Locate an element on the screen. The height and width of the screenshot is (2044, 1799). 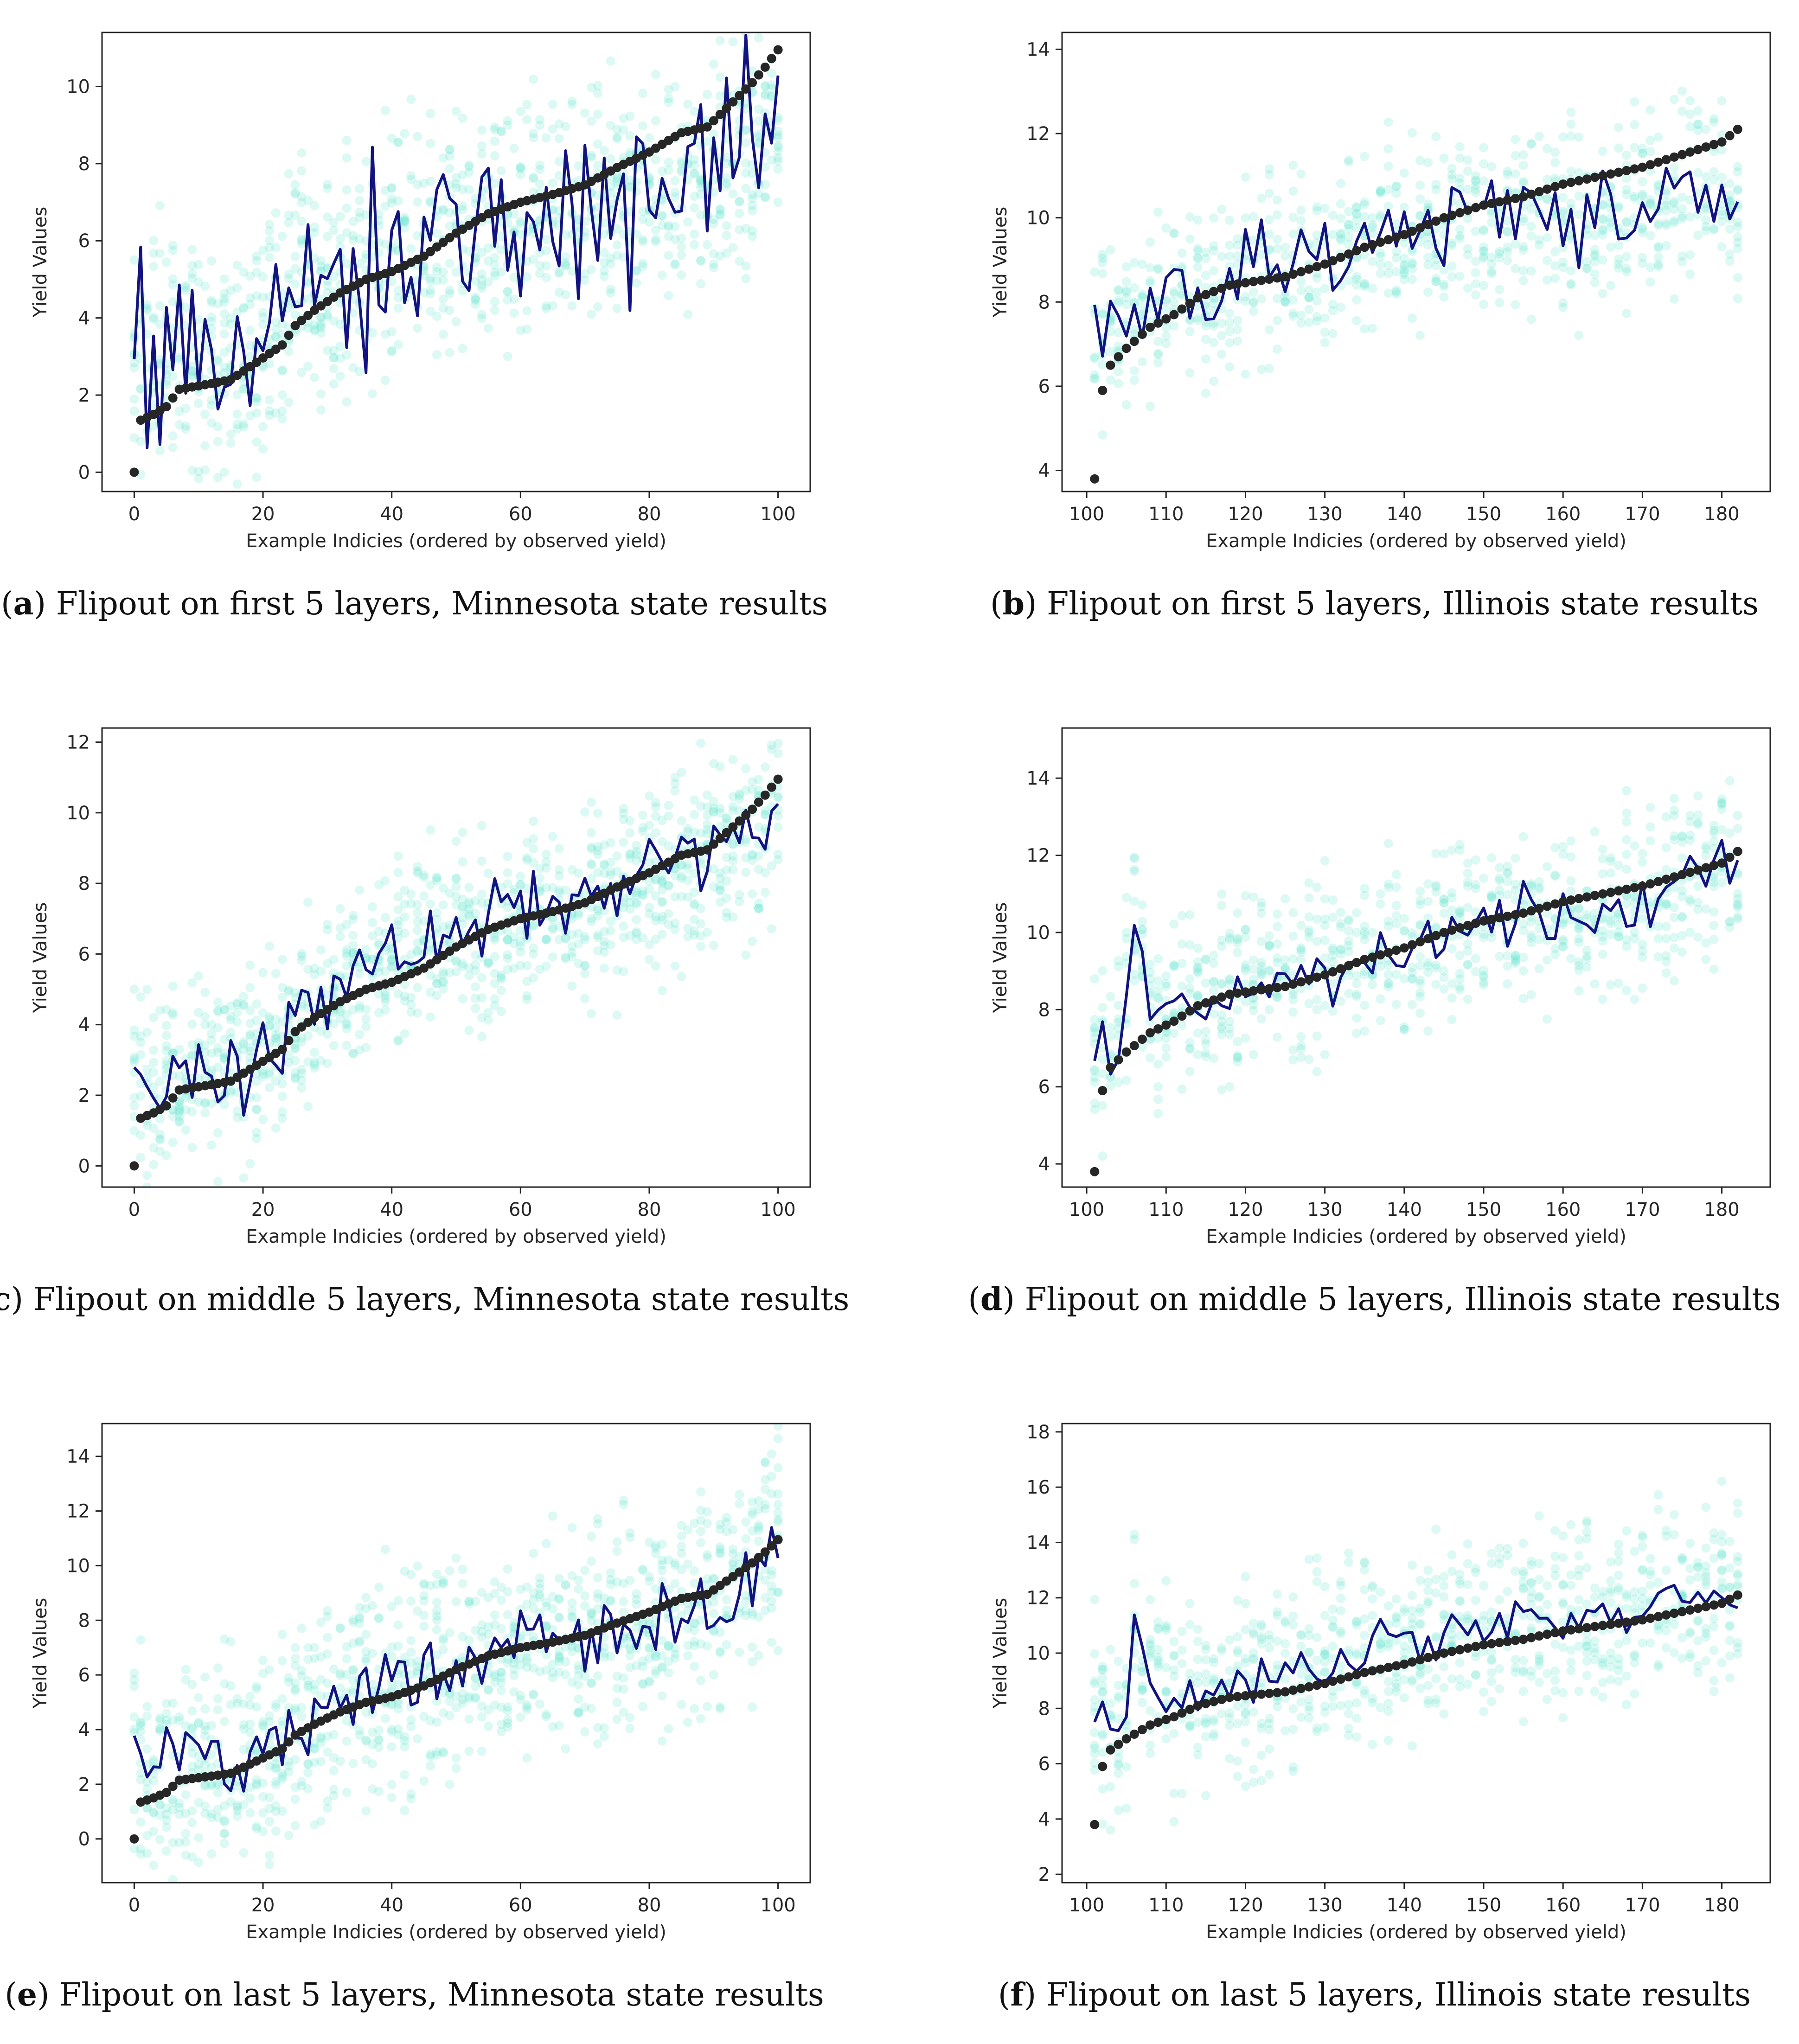
y-axis-label: Yield Values is located at coordinates (40, 262).